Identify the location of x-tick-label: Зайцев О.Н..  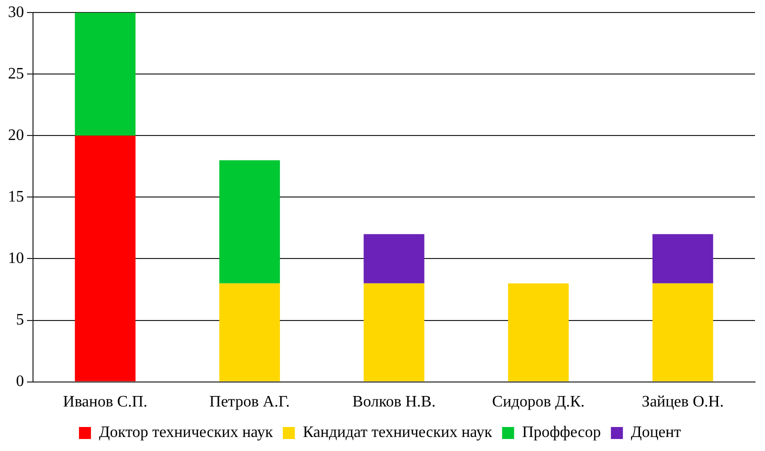
(683, 402).